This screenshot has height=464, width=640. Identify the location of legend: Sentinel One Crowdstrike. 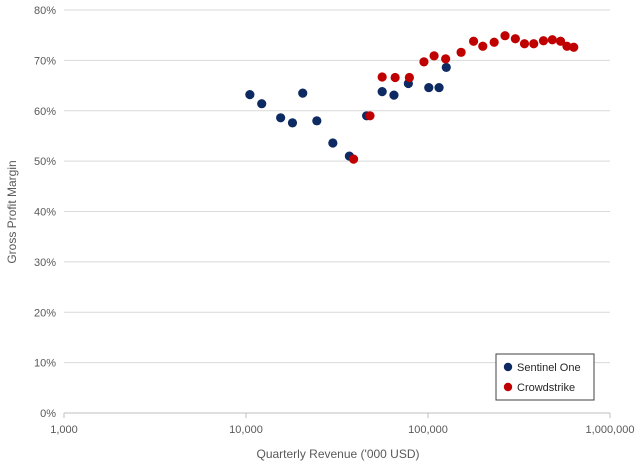
(545, 377).